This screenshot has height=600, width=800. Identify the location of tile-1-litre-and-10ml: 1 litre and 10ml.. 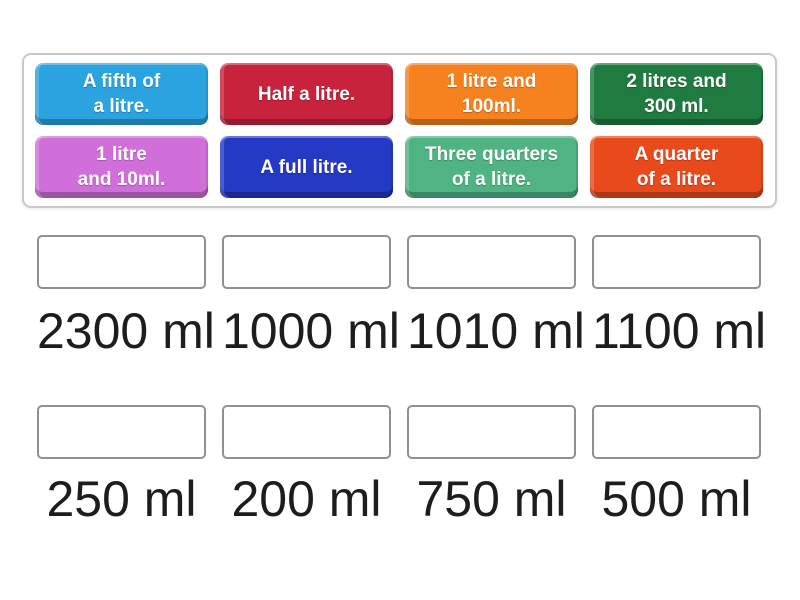
(121, 167).